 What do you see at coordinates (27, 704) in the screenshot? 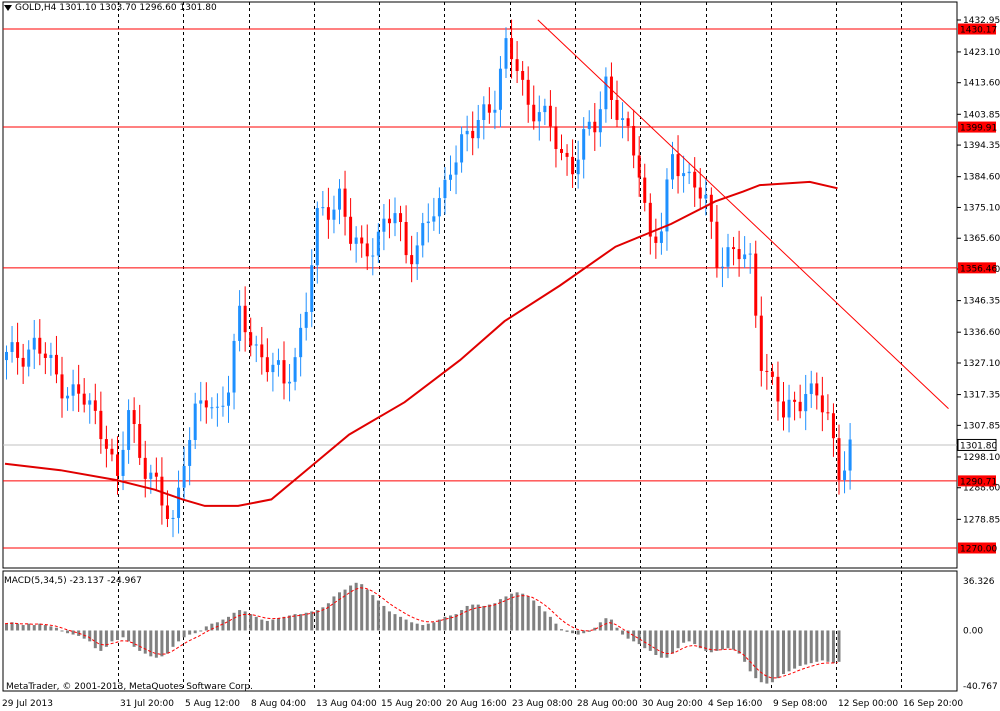
I see `time-axis-label: 29 Jul 2013` at bounding box center [27, 704].